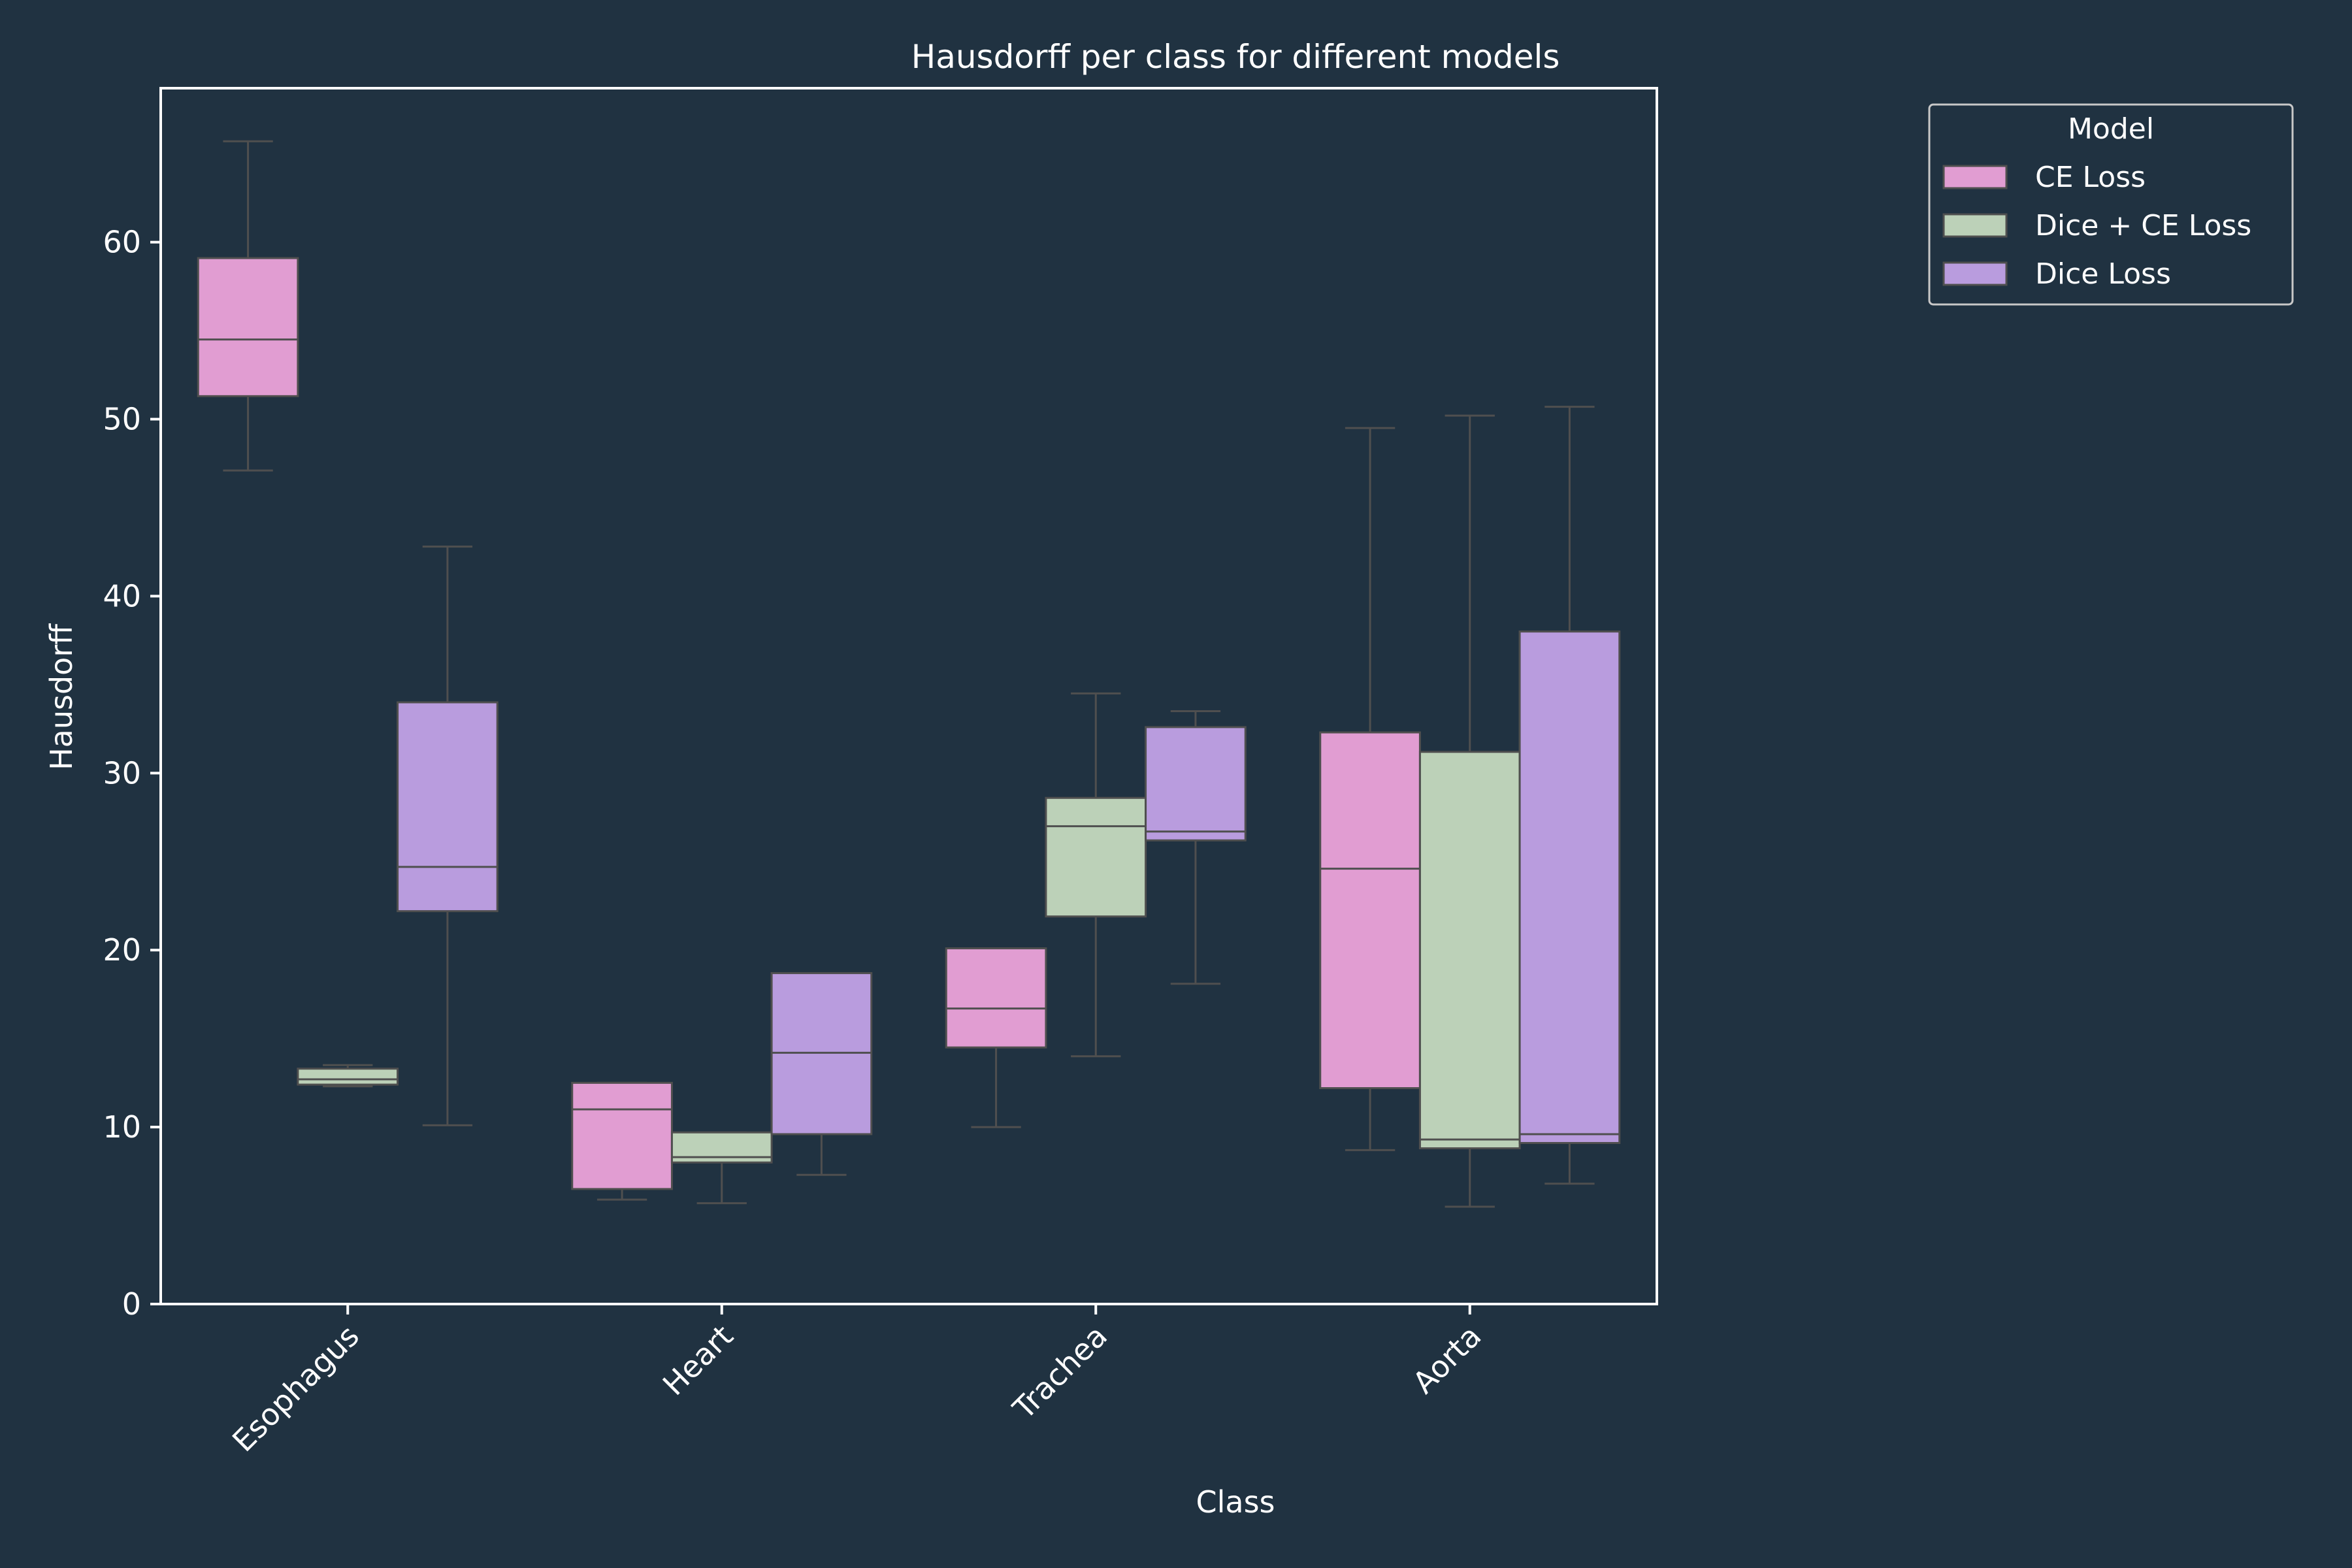 The height and width of the screenshot is (1568, 2352). What do you see at coordinates (1235, 1502) in the screenshot?
I see `x-axis-label: Class` at bounding box center [1235, 1502].